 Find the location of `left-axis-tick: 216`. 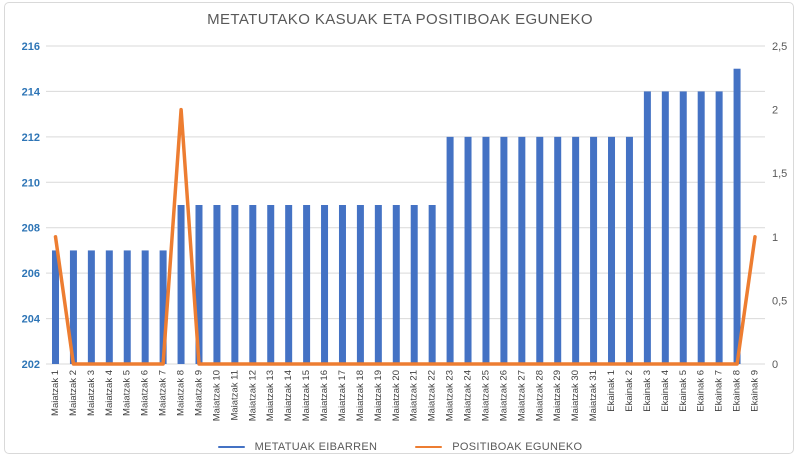

left-axis-tick: 216 is located at coordinates (31, 47).